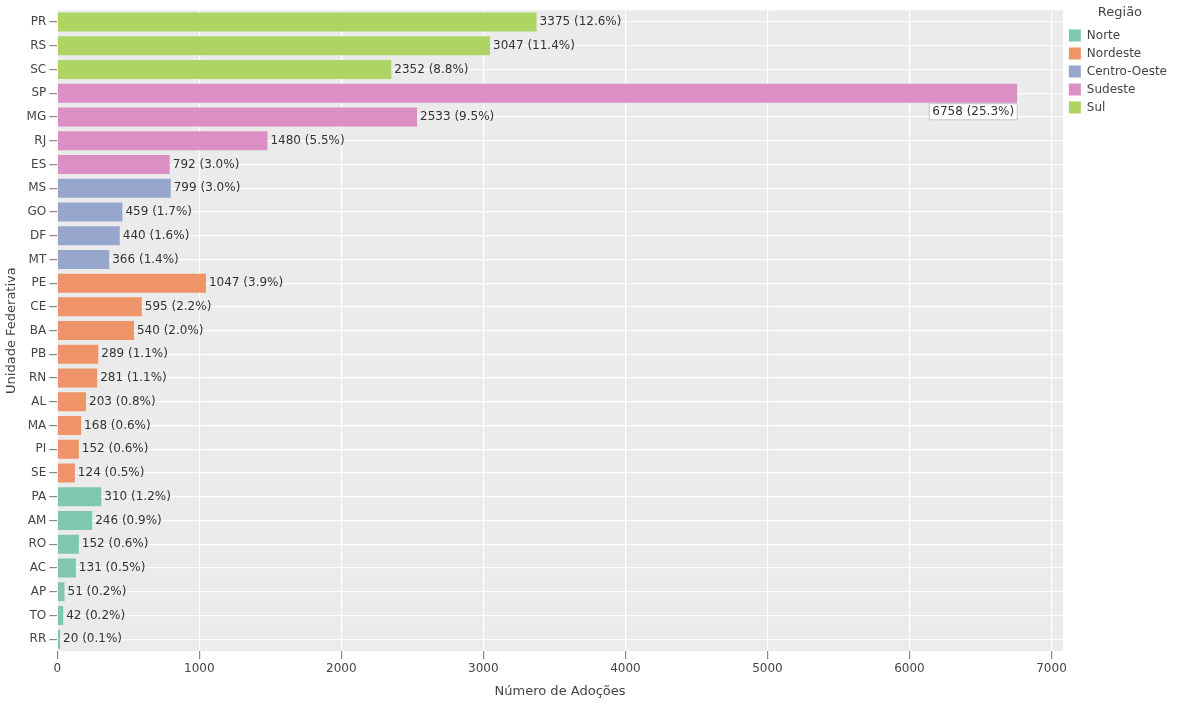  What do you see at coordinates (122, 400) in the screenshot?
I see `data-label: 203 (0.8%)` at bounding box center [122, 400].